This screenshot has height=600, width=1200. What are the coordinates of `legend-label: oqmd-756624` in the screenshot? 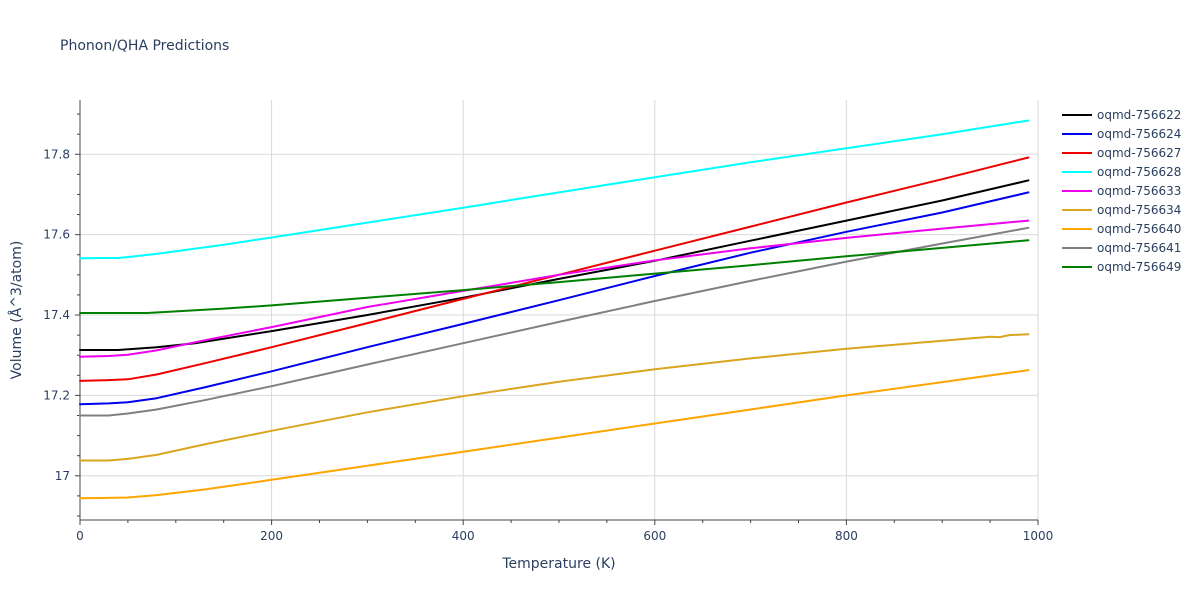 It's located at (1139, 134).